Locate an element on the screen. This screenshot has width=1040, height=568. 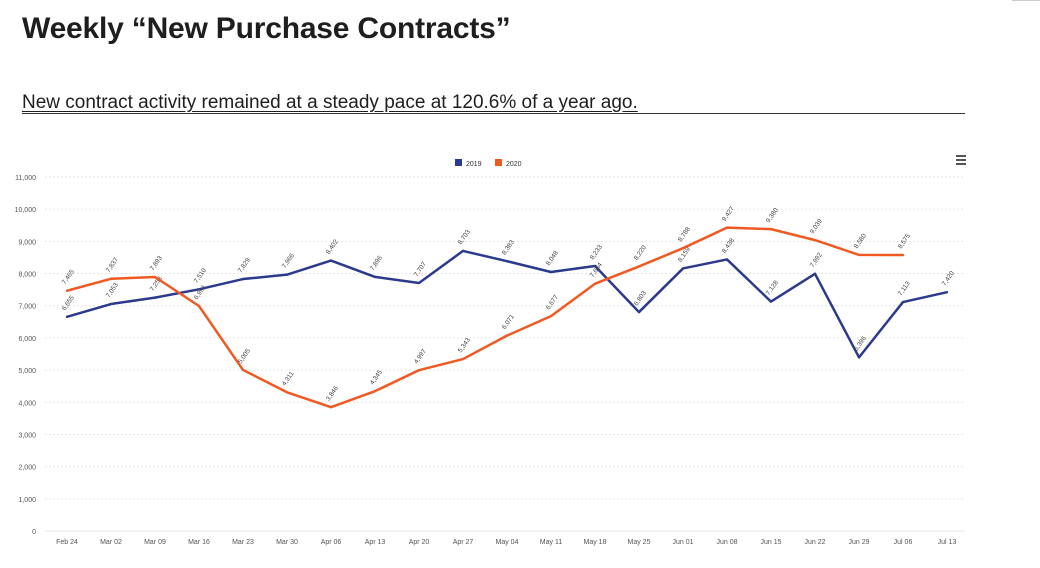
x-tick-label: Jun 29 is located at coordinates (858, 542).